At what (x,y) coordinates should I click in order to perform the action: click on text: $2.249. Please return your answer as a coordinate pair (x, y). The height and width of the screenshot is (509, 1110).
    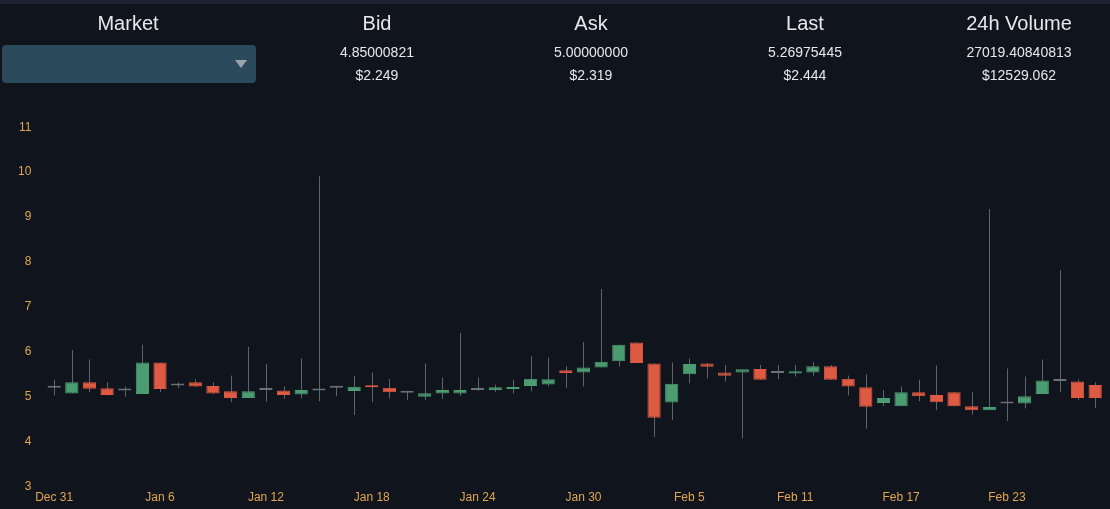
    Looking at the image, I should click on (377, 75).